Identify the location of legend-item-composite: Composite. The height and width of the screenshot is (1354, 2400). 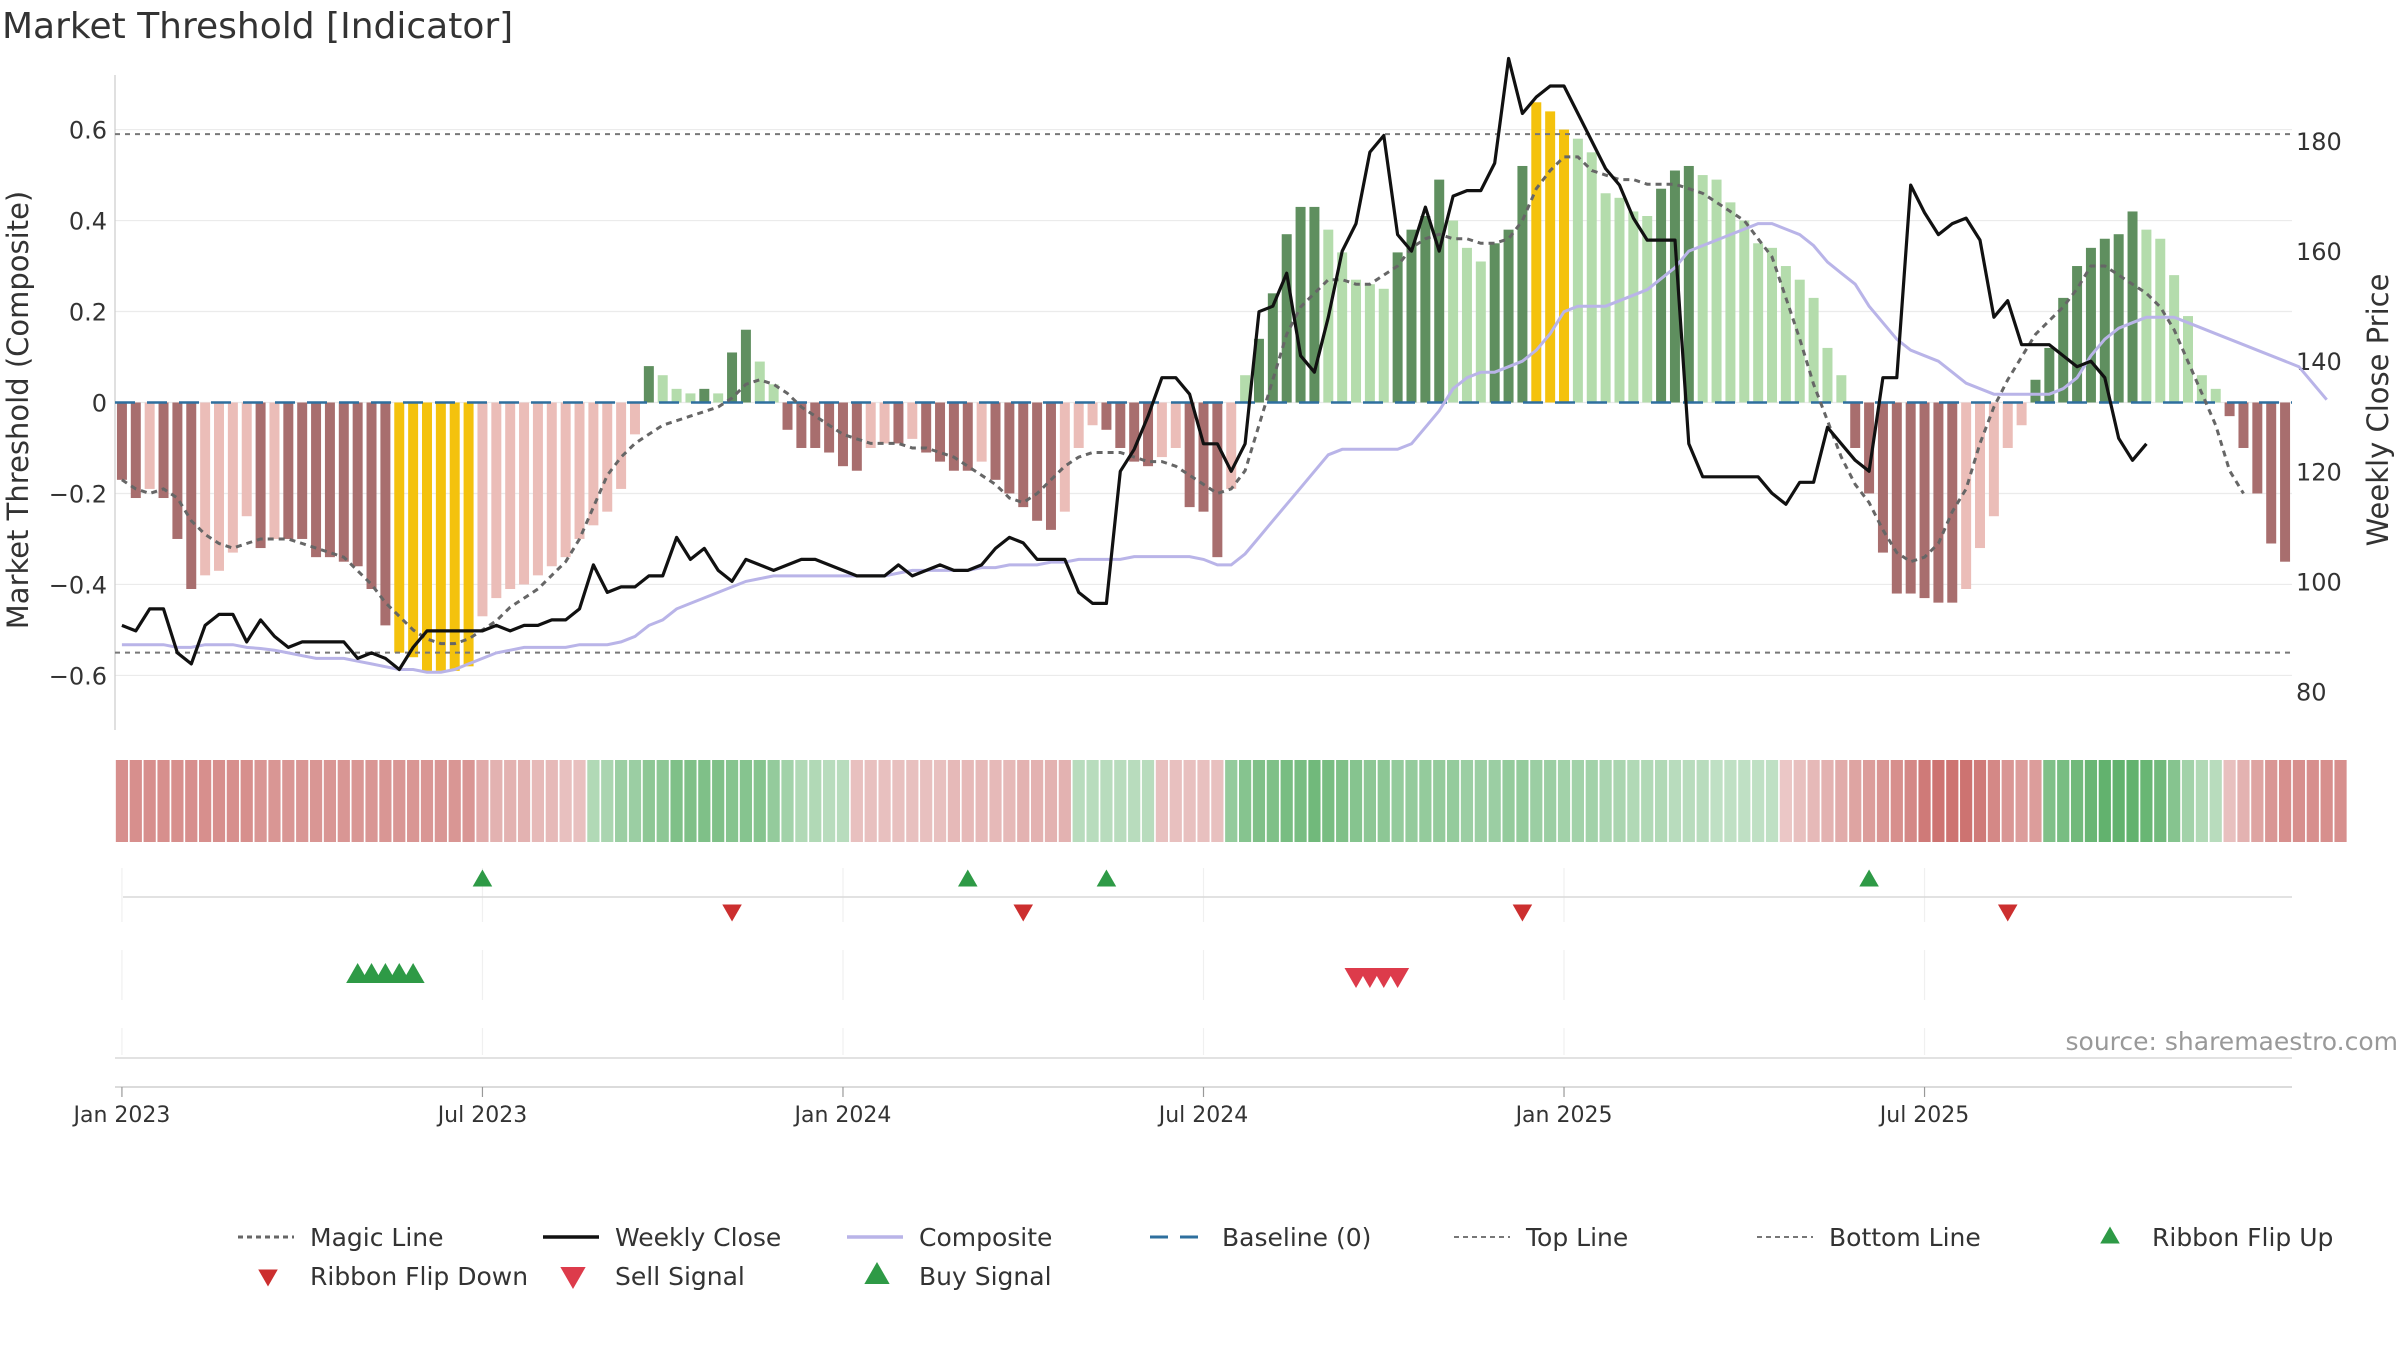
(949, 1237).